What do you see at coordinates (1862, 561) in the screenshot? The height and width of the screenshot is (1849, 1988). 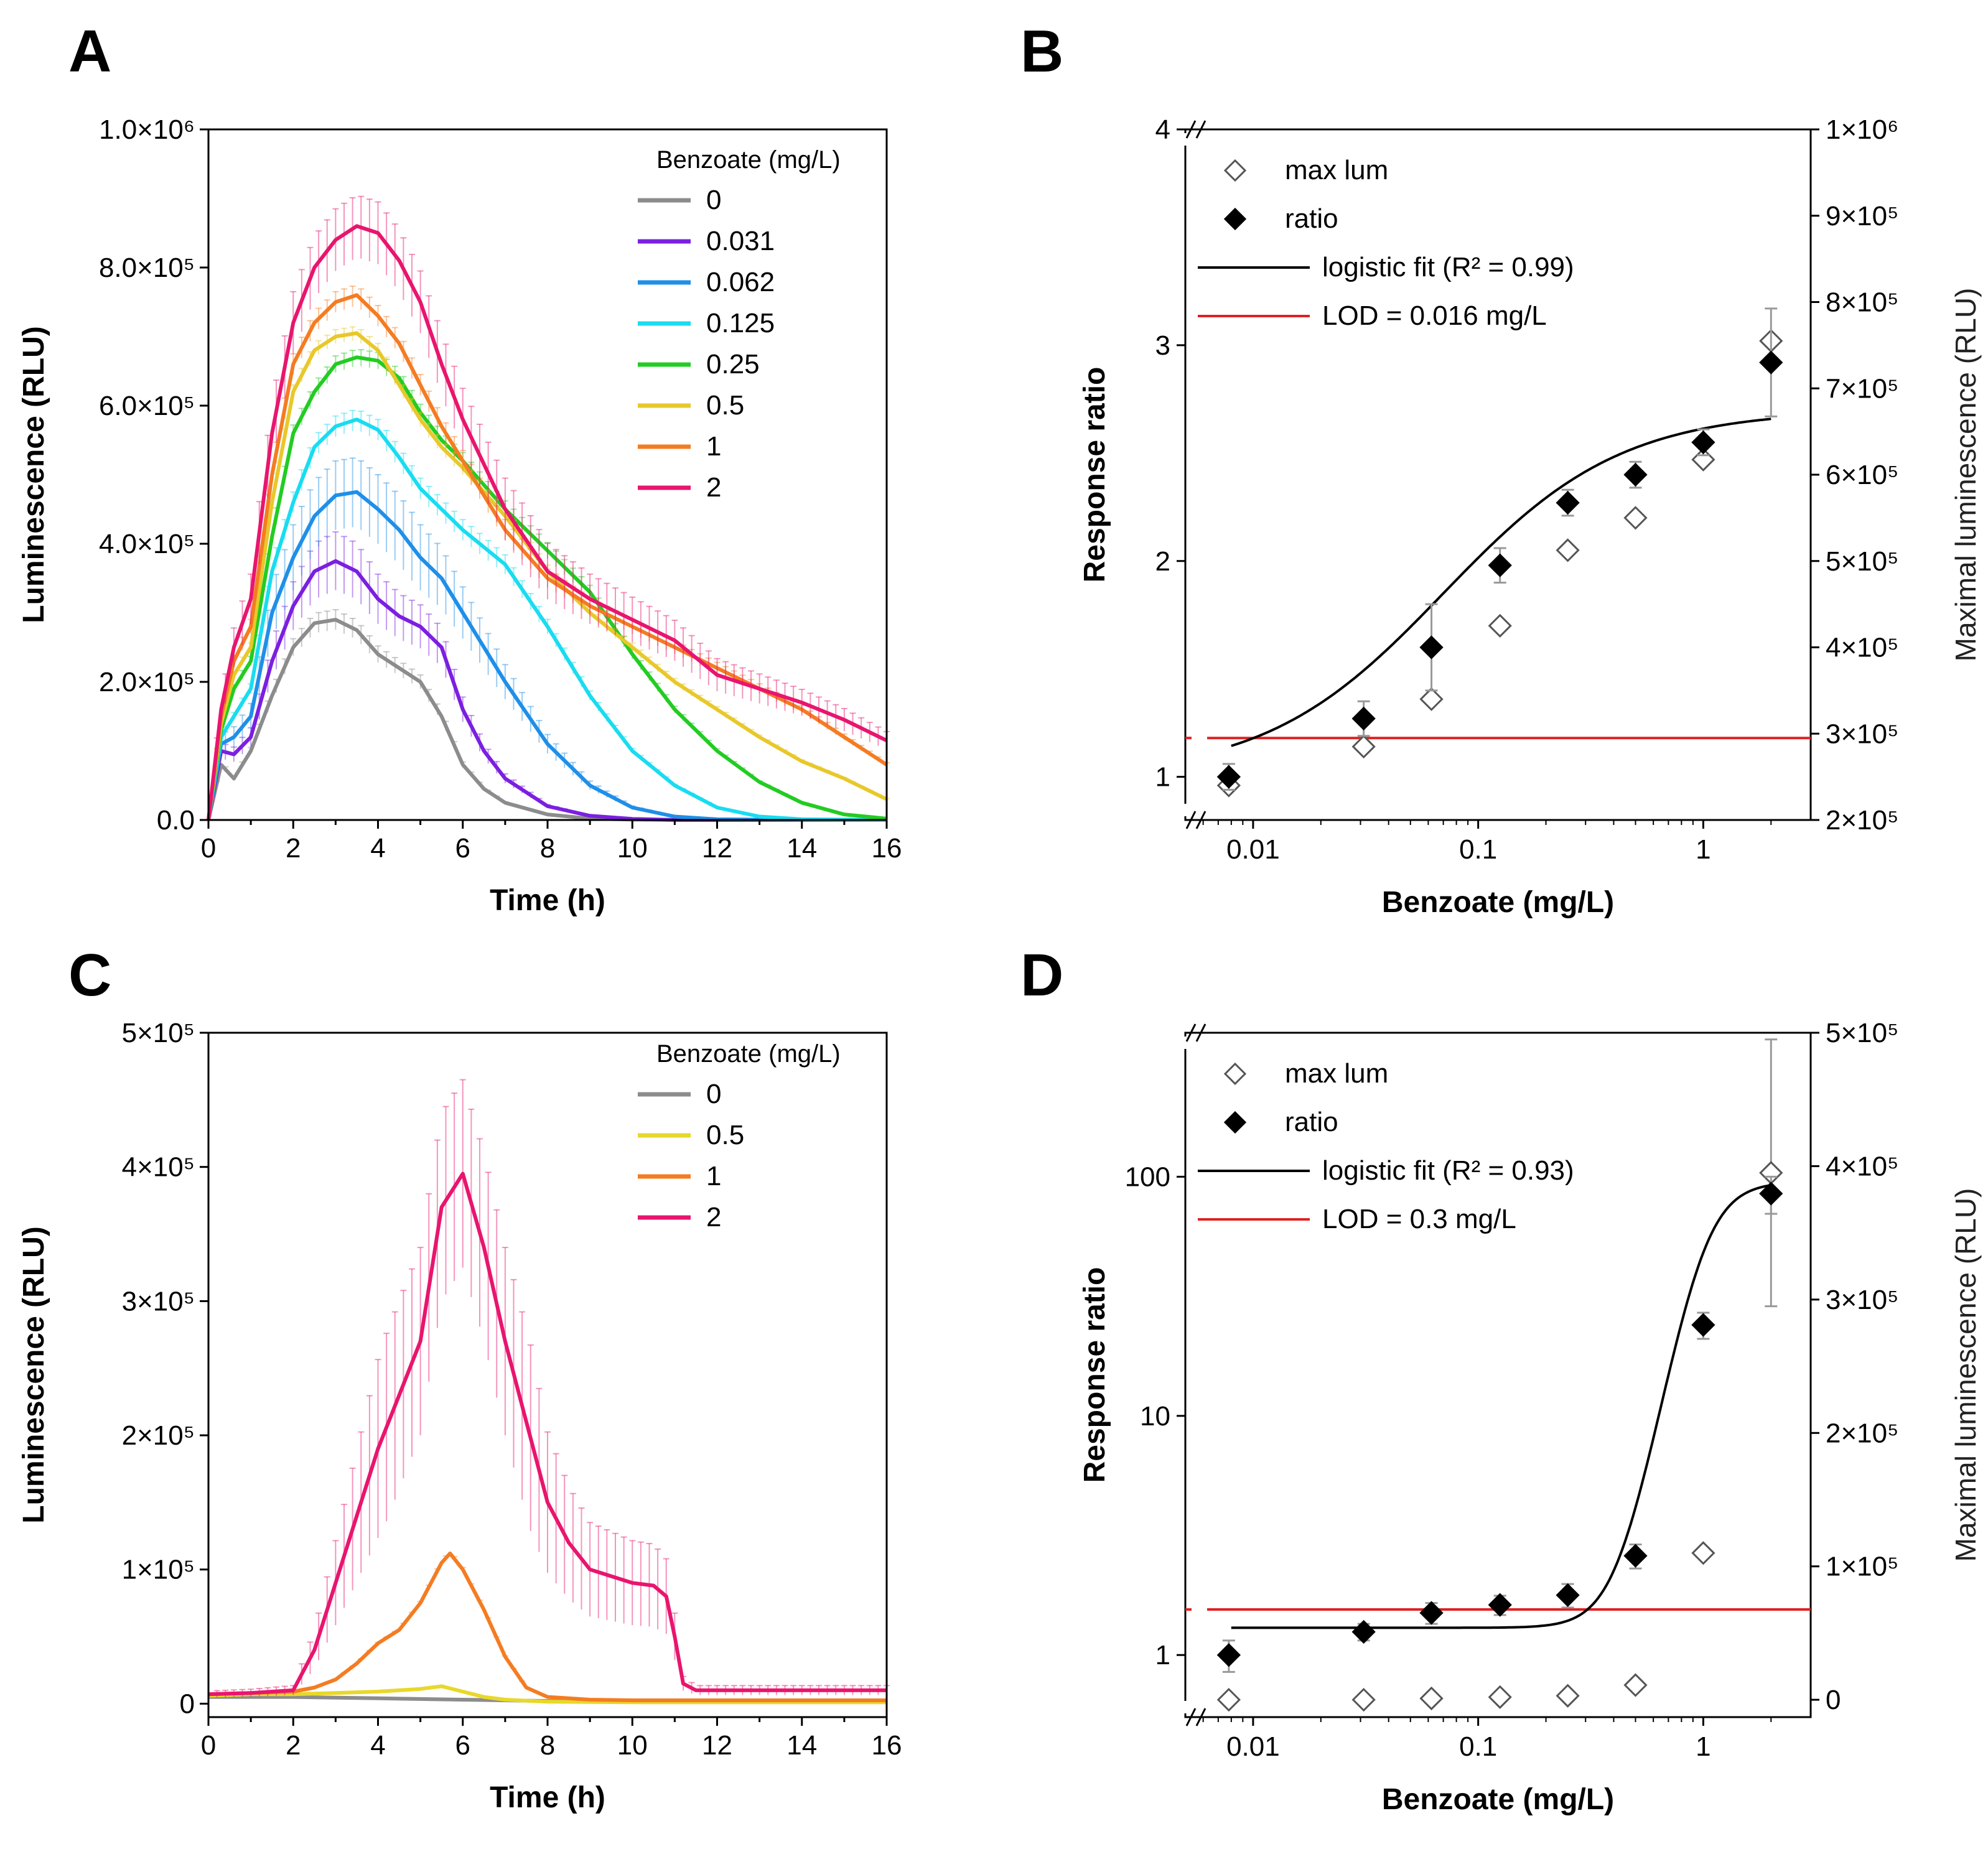 I see `y2-tick-label: 5×10⁵` at bounding box center [1862, 561].